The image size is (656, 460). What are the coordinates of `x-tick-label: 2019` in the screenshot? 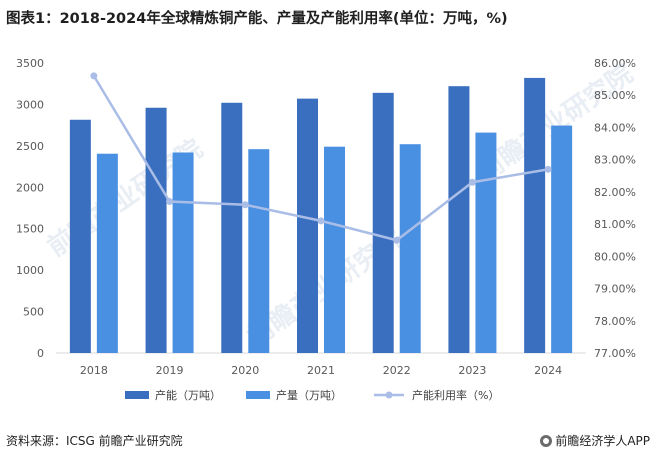 It's located at (170, 370).